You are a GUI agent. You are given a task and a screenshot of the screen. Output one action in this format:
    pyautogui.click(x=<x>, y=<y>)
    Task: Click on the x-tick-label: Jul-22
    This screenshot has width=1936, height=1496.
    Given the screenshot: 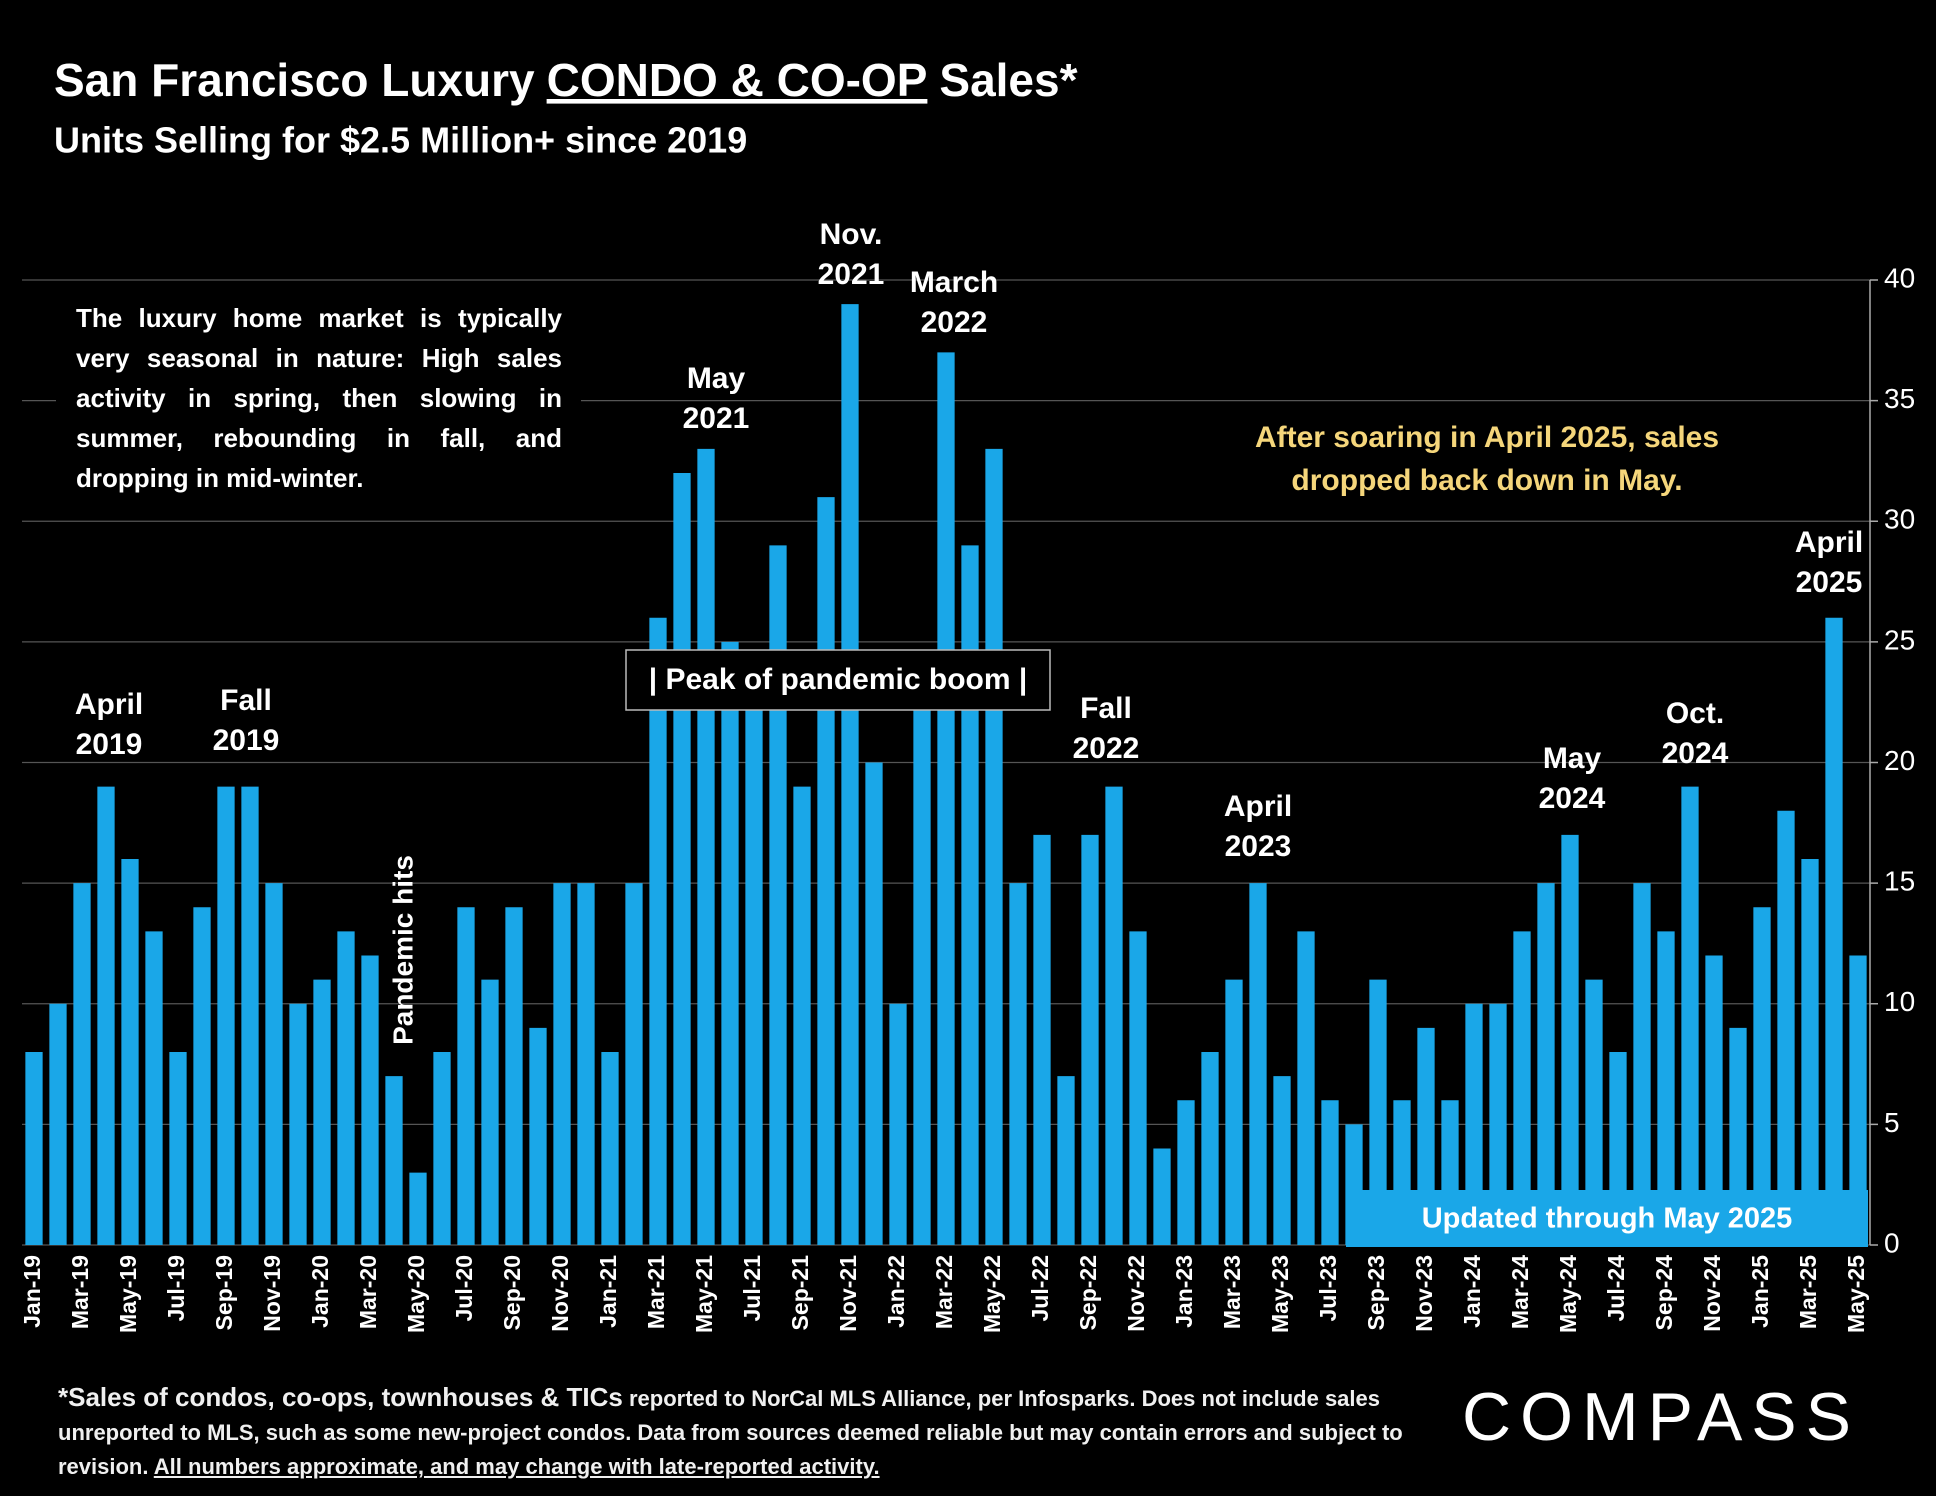 What is the action you would take?
    pyautogui.click(x=1040, y=1288)
    